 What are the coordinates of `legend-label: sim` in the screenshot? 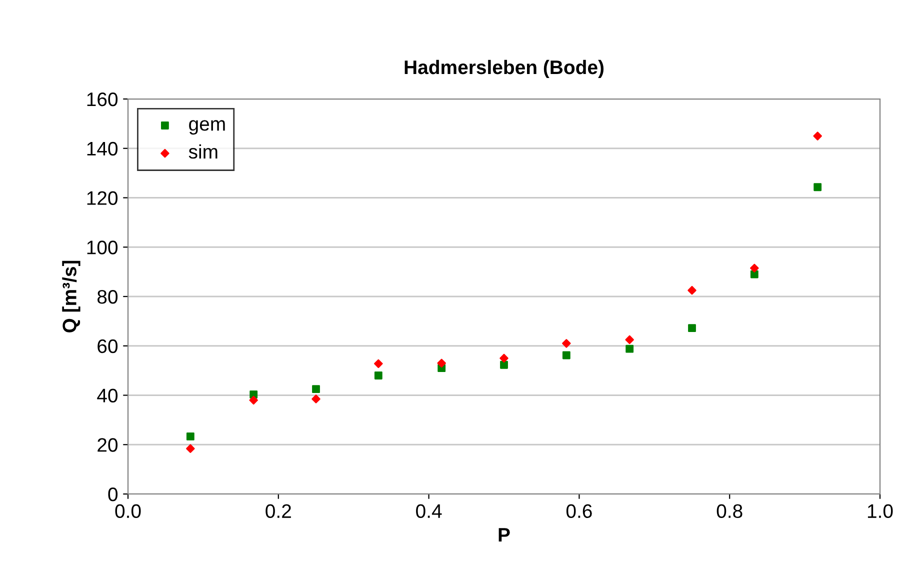 It's located at (203, 151).